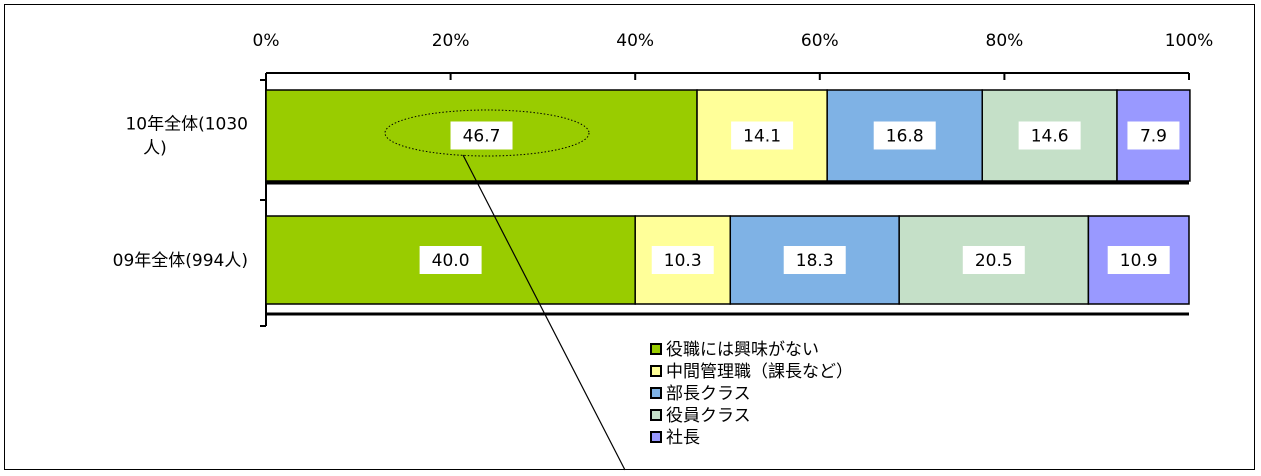 This screenshot has height=476, width=1261. Describe the element at coordinates (1189, 41) in the screenshot. I see `x-tick-label: 100%` at that location.